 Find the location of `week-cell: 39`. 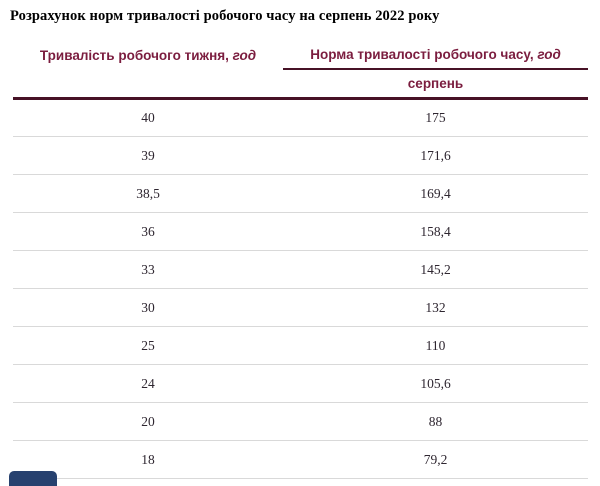

week-cell: 39 is located at coordinates (148, 155).